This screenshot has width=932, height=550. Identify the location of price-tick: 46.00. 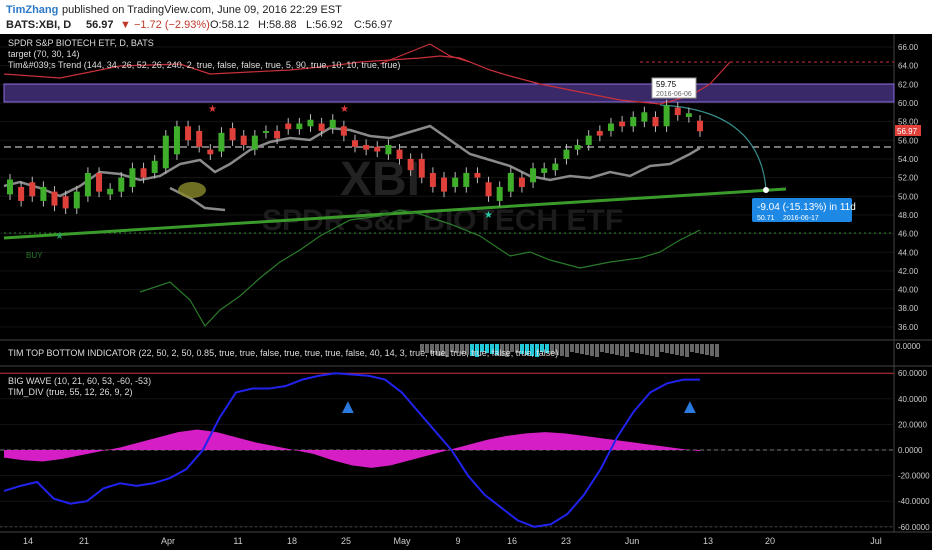
(908, 234).